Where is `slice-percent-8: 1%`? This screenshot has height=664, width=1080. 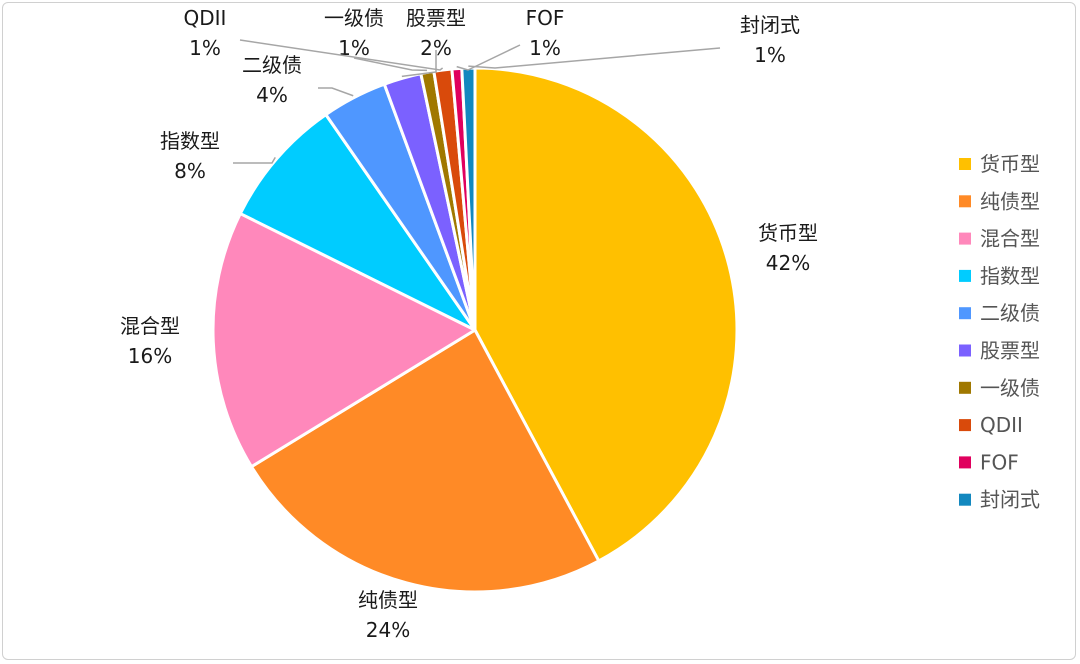 slice-percent-8: 1% is located at coordinates (545, 48).